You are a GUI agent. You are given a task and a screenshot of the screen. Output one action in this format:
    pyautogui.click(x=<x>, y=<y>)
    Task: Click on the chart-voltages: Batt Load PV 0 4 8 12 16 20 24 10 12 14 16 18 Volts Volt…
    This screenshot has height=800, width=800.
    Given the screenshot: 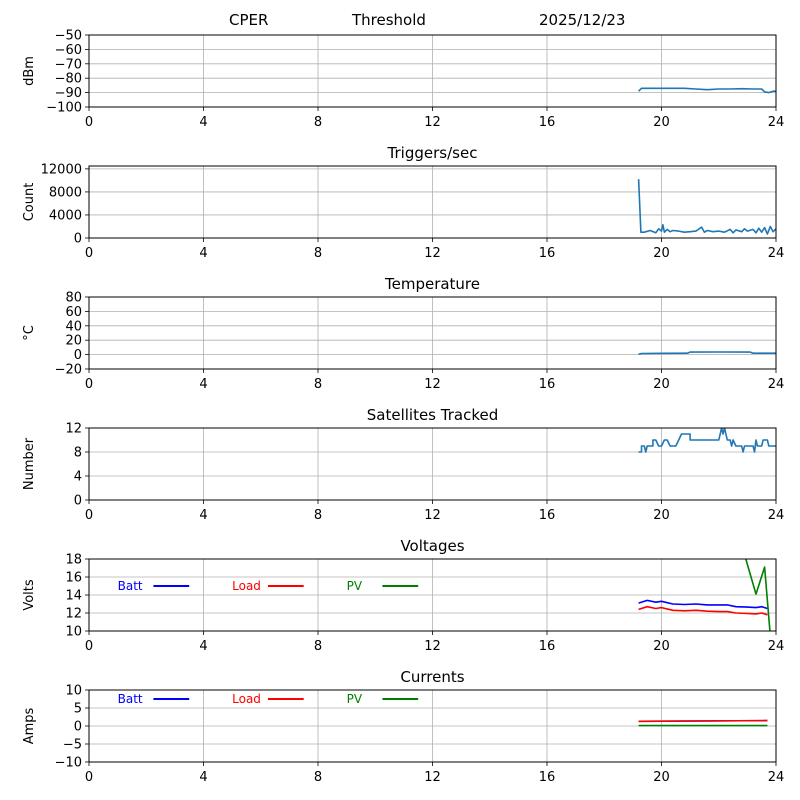 What is the action you would take?
    pyautogui.click(x=403, y=595)
    